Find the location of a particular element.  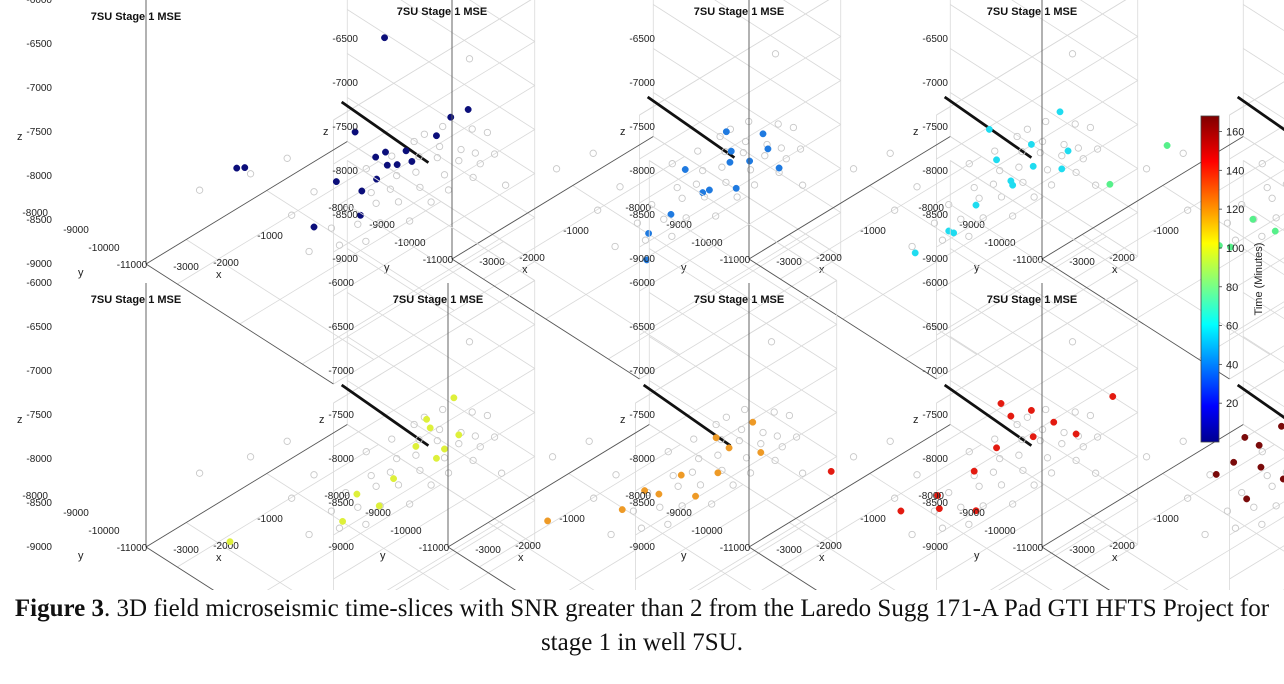

x-tick-label: -1000 is located at coordinates (1166, 231).